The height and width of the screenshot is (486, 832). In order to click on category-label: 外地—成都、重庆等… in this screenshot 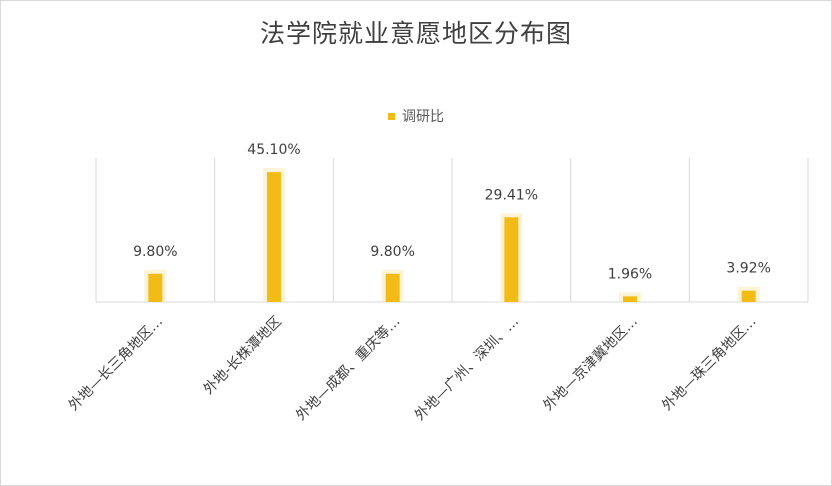, I will do `click(347, 368)`.